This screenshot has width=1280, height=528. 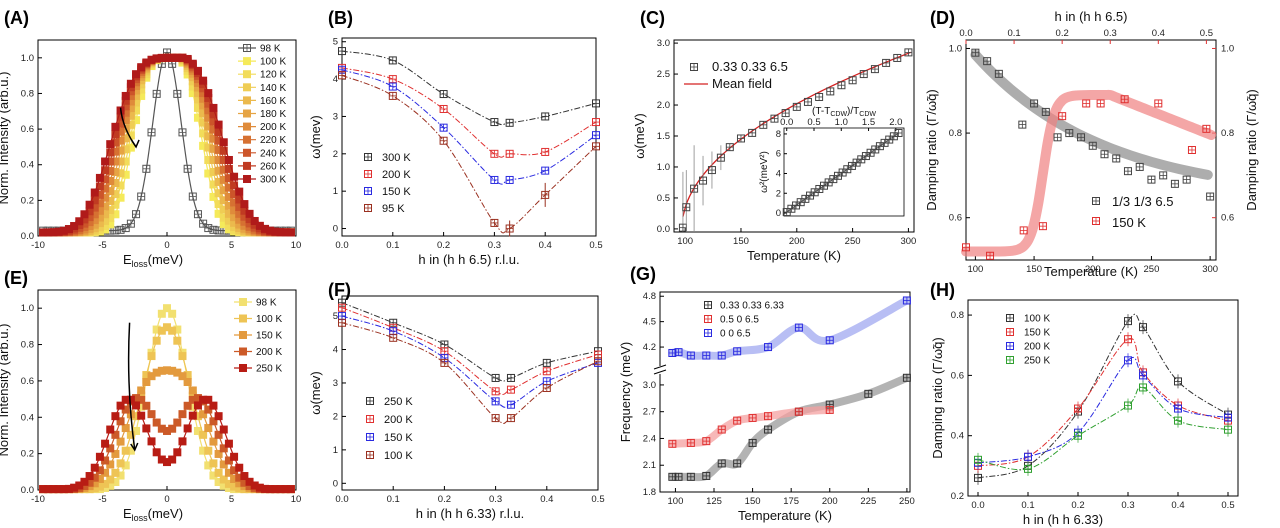 I want to click on x-axis-label: Eloss(meV), so click(x=153, y=260).